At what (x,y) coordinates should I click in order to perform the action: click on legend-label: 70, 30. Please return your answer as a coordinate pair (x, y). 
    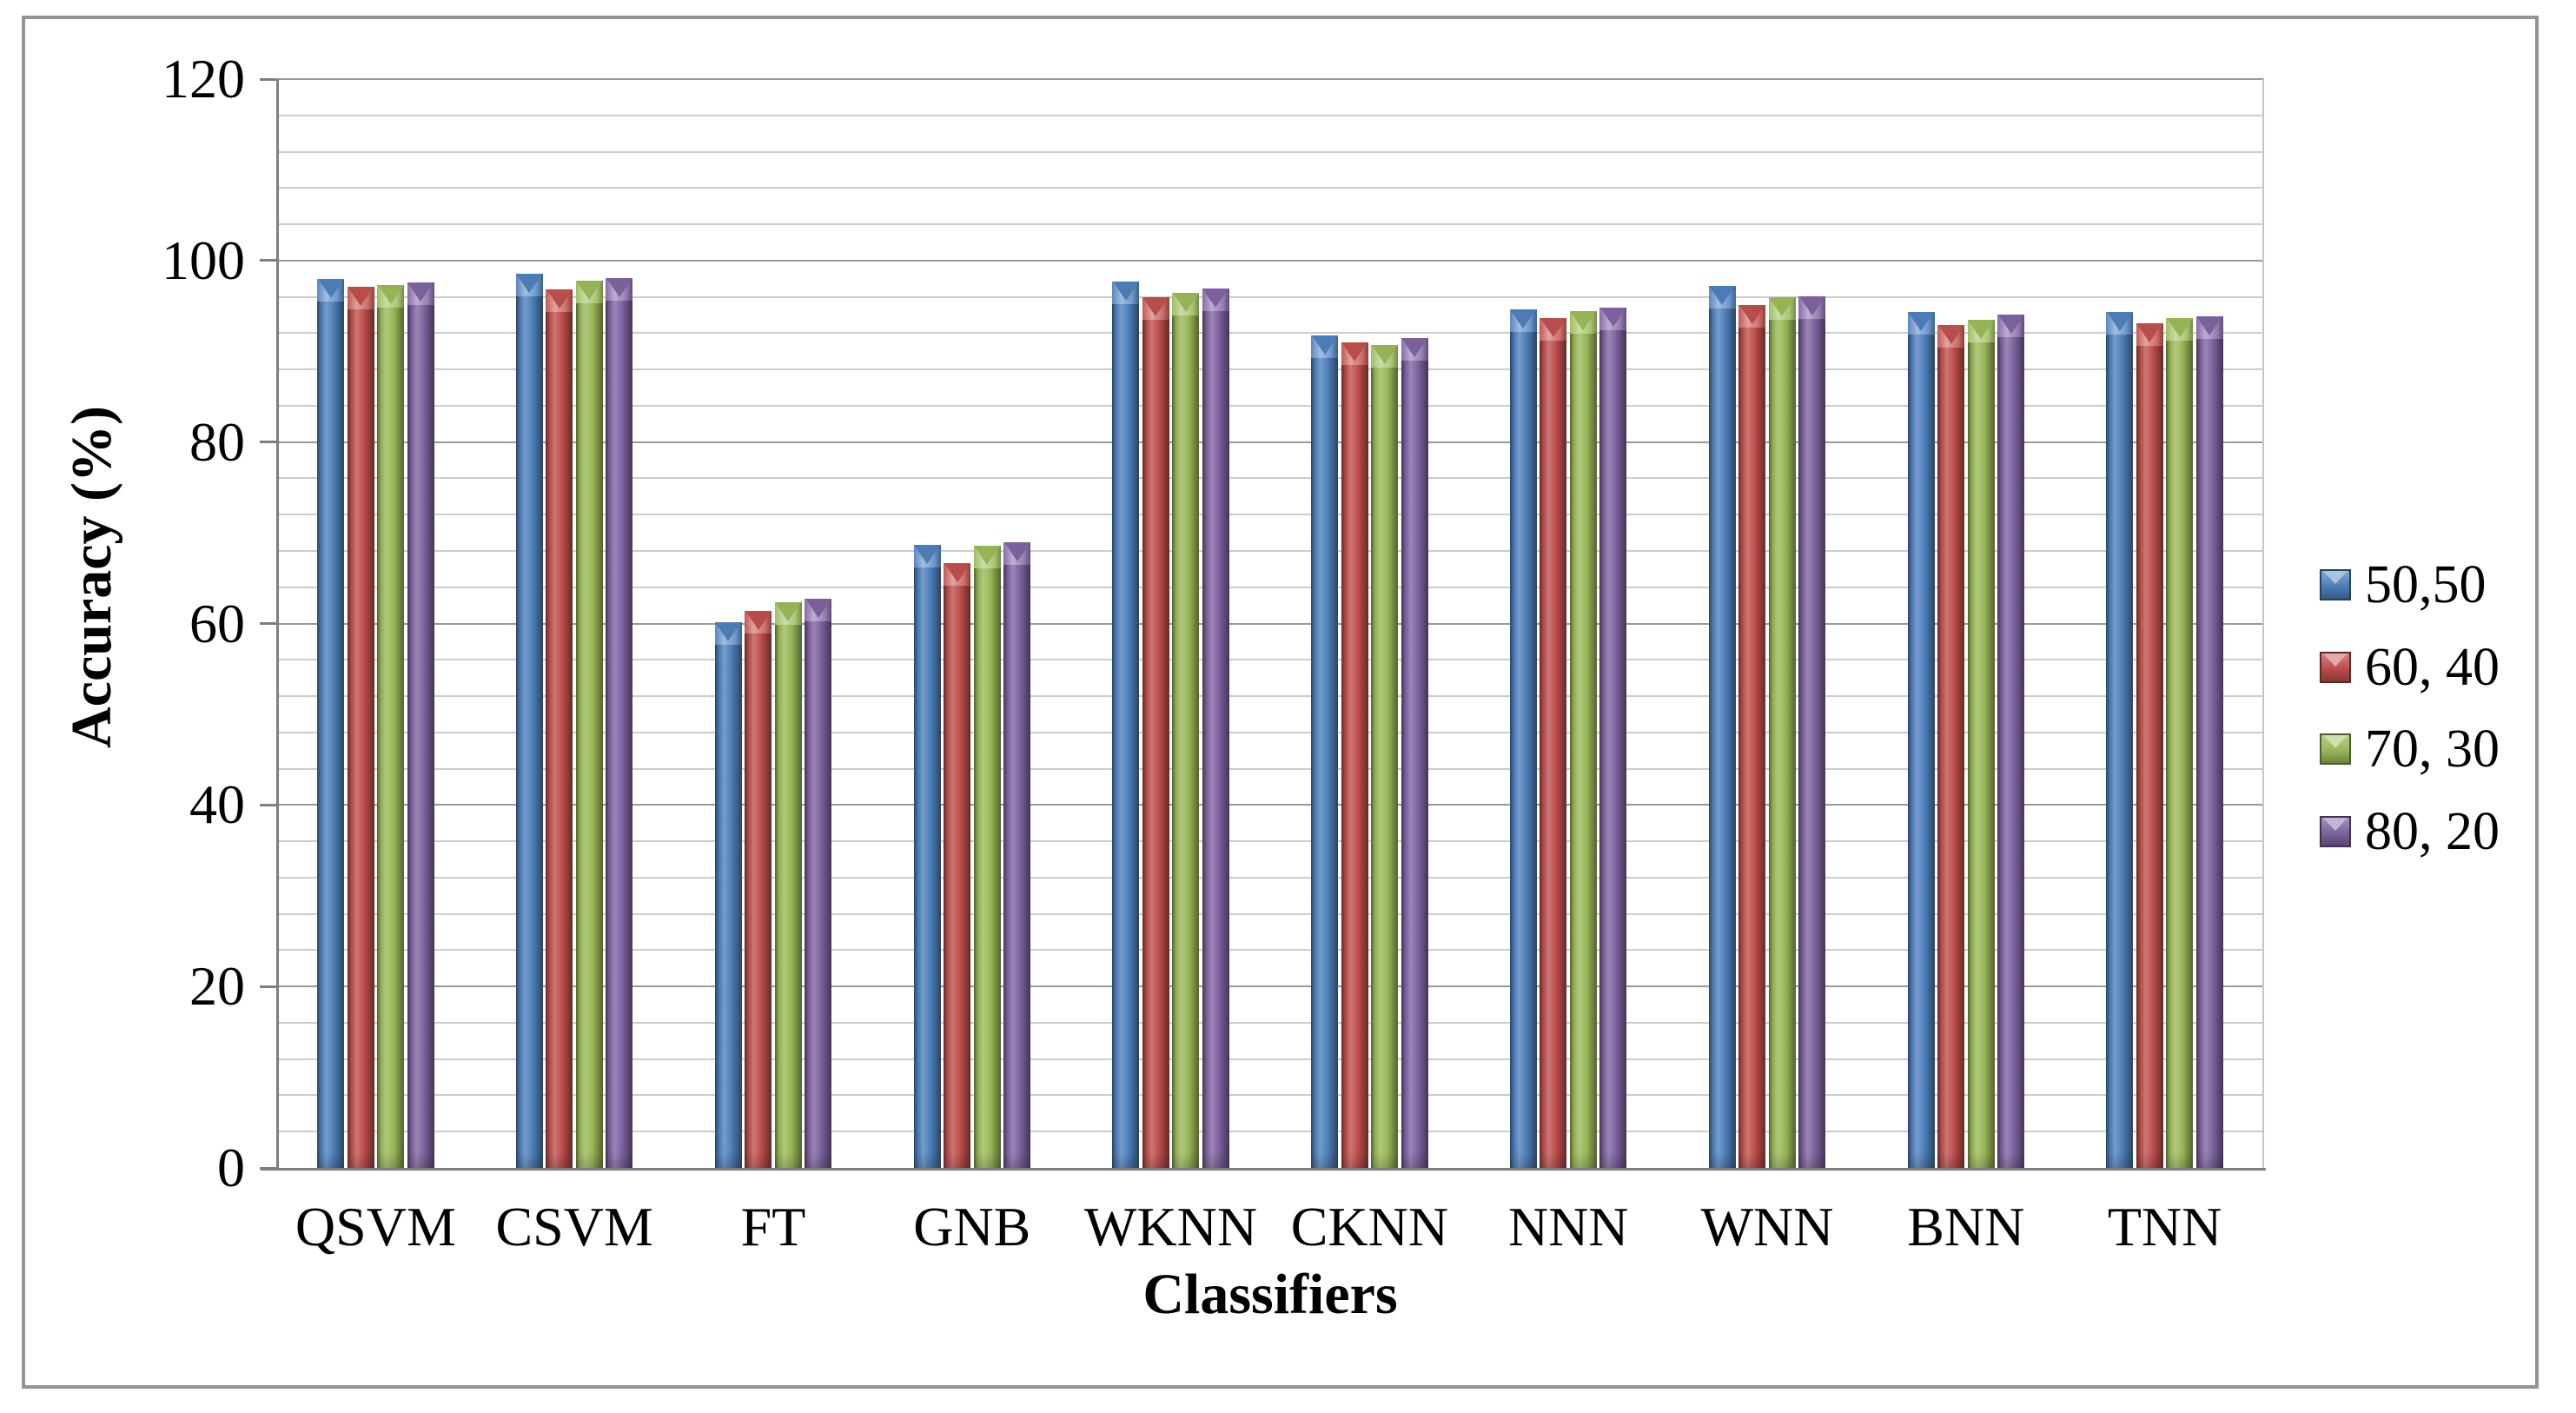
    Looking at the image, I should click on (2432, 749).